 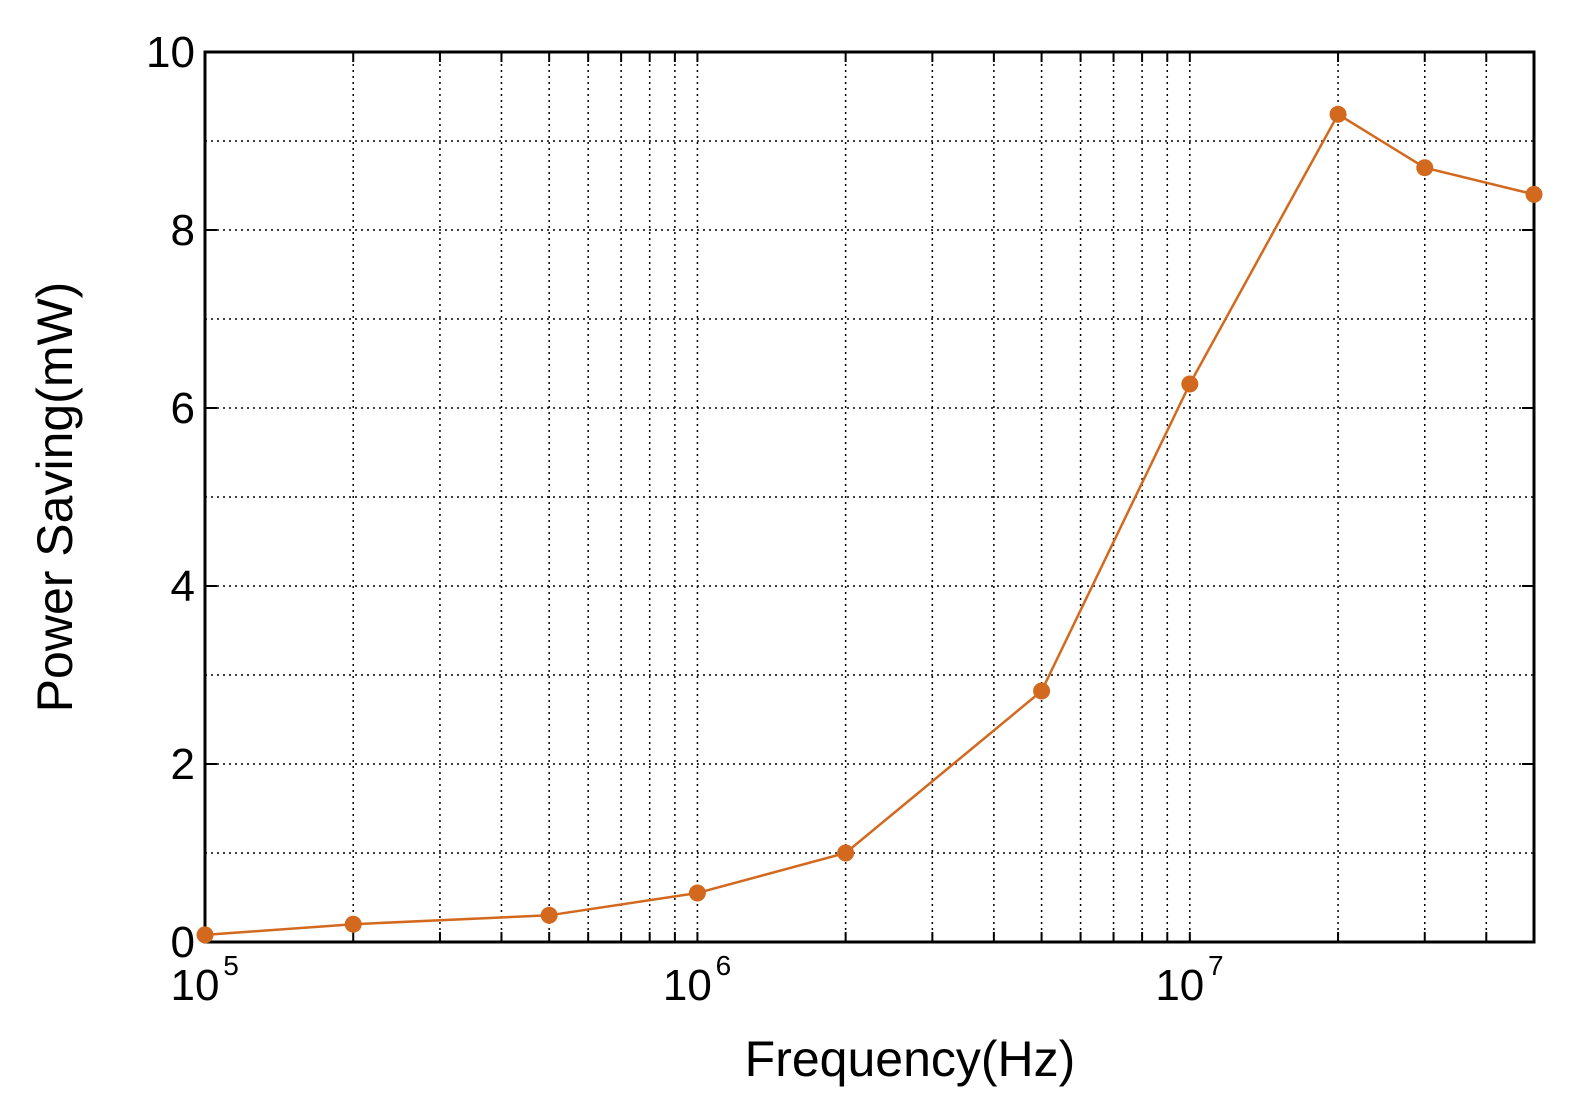 I want to click on y-tick-label: 2, so click(x=183, y=764).